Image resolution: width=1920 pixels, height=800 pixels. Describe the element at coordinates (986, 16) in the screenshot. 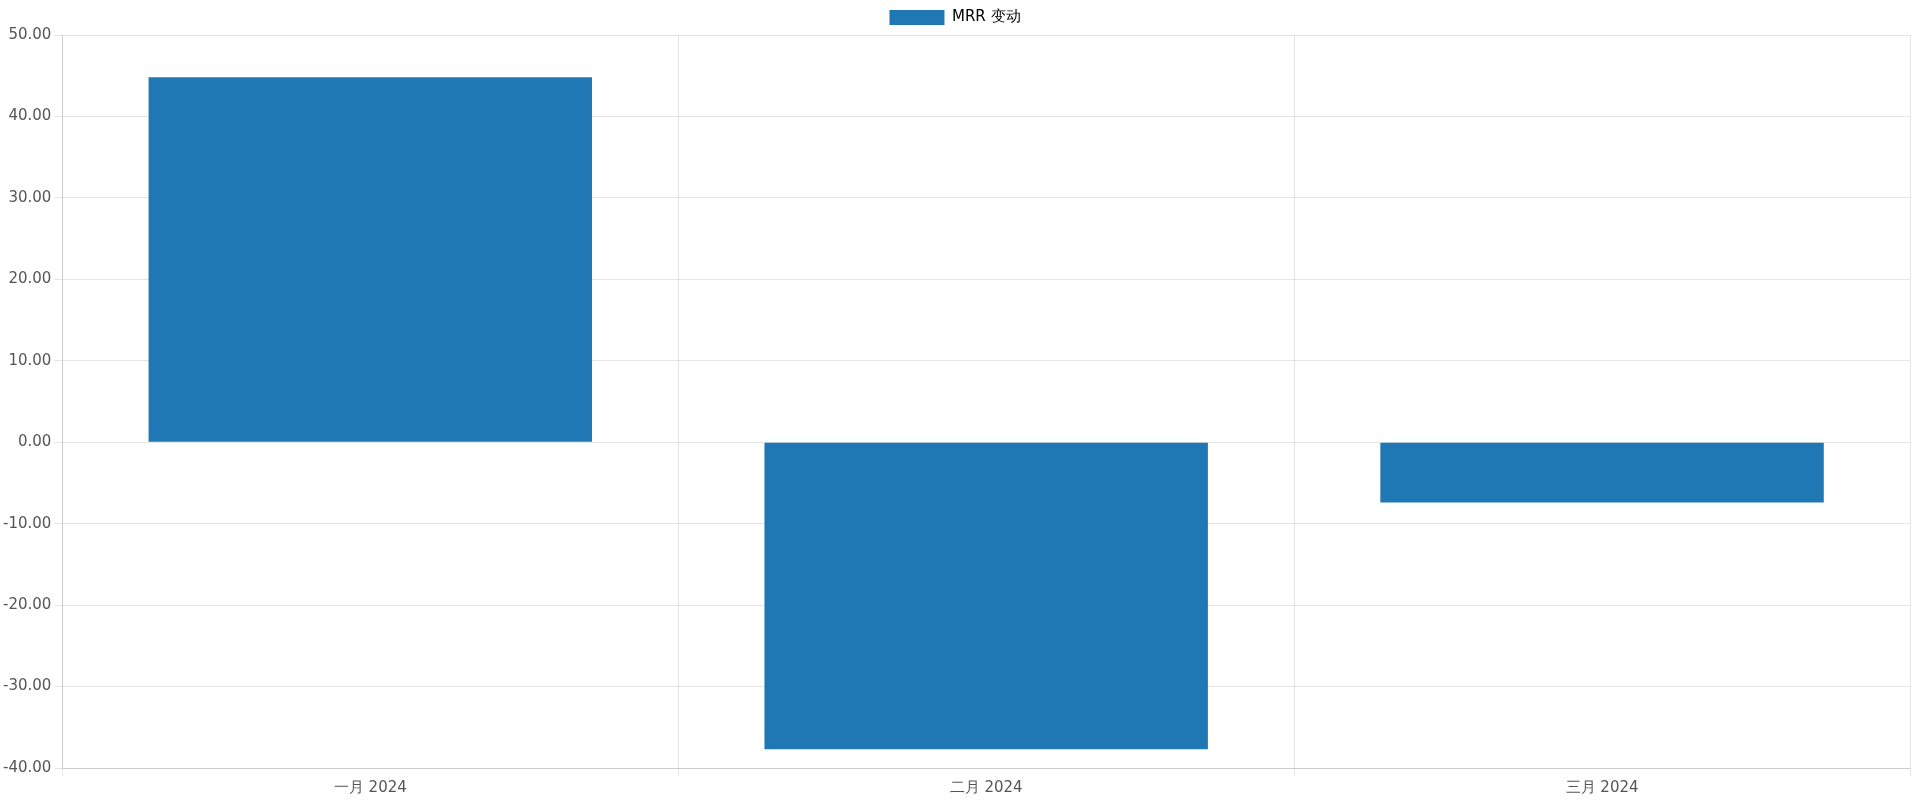

I see `legend-label: MRR 变动` at that location.